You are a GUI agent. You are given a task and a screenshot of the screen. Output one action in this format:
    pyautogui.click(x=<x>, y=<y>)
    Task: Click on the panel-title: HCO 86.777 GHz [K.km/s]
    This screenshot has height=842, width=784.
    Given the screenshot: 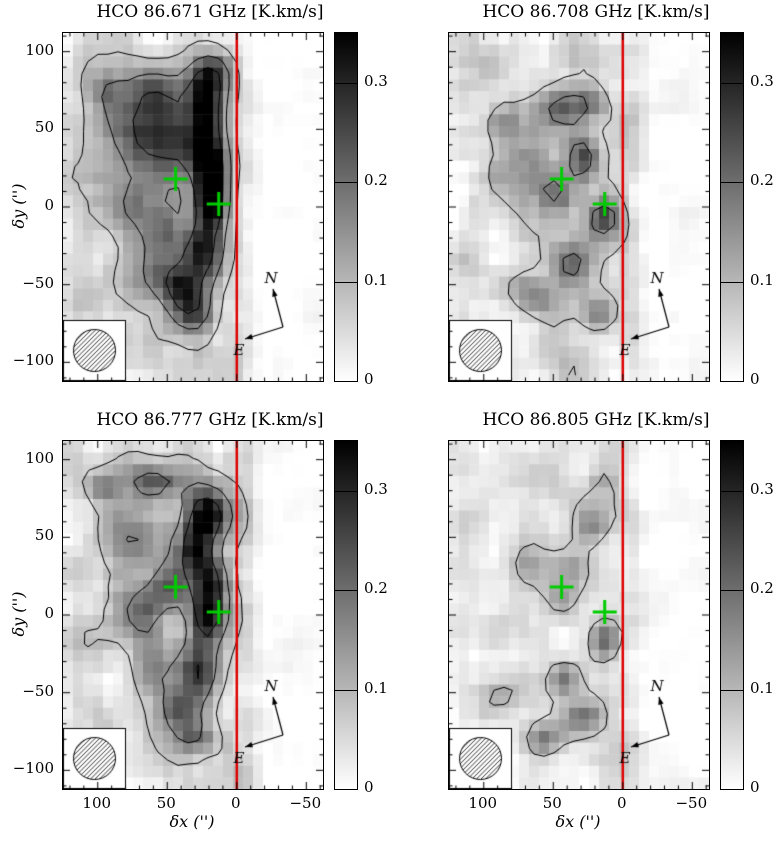 What is the action you would take?
    pyautogui.click(x=210, y=420)
    